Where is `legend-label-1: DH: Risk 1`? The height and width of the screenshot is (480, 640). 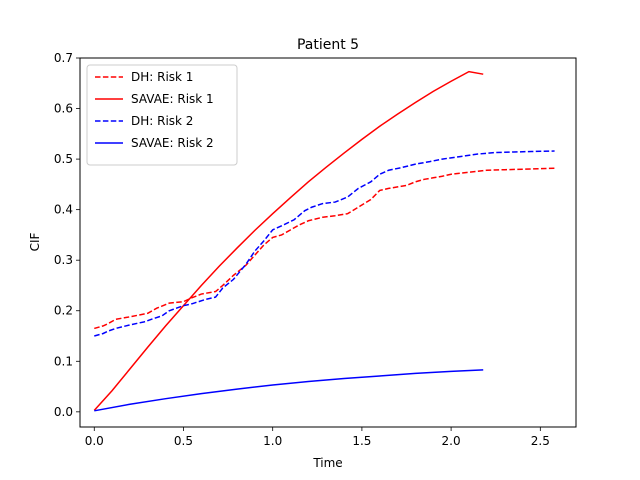
legend-label-1: DH: Risk 1 is located at coordinates (162, 77).